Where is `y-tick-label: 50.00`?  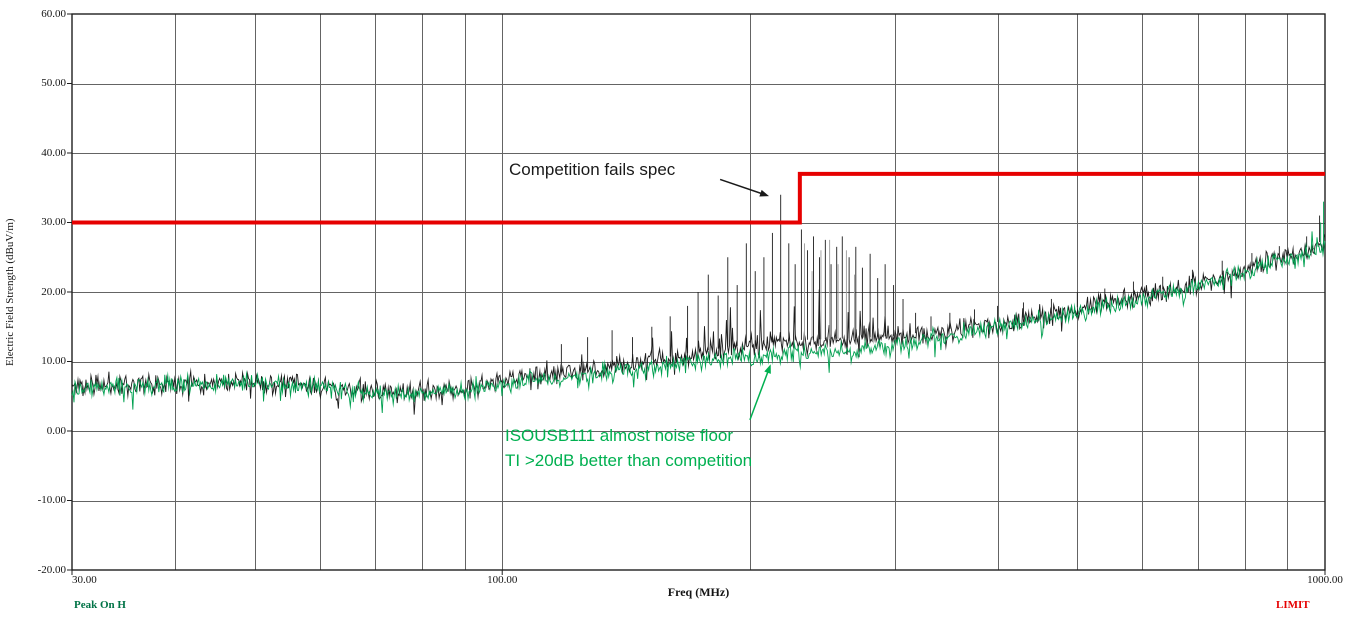 y-tick-label: 50.00 is located at coordinates (53, 83).